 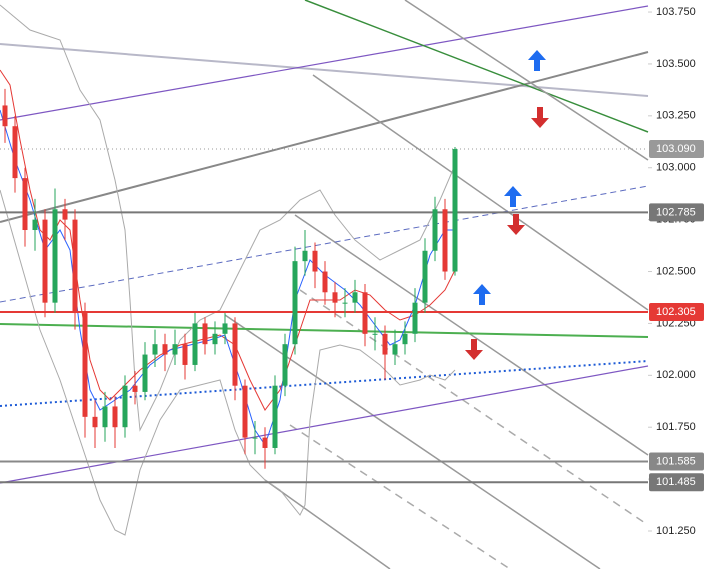 What do you see at coordinates (676, 427) in the screenshot?
I see `y-tick-label: 101.750` at bounding box center [676, 427].